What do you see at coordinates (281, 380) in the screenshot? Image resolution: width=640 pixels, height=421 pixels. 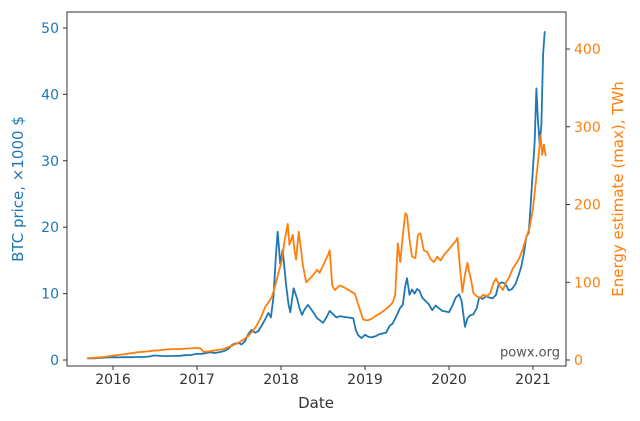 I see `x-tick-label: 2018` at bounding box center [281, 380].